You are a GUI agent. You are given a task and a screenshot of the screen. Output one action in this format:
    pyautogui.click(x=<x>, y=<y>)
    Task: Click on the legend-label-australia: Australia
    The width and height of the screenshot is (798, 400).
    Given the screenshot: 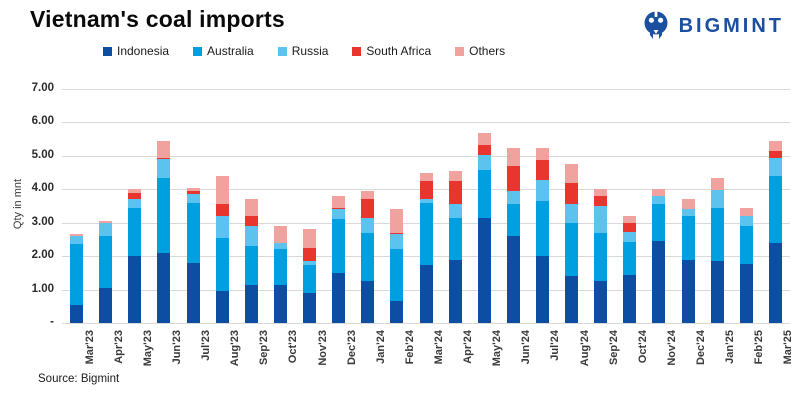 What is the action you would take?
    pyautogui.click(x=230, y=51)
    